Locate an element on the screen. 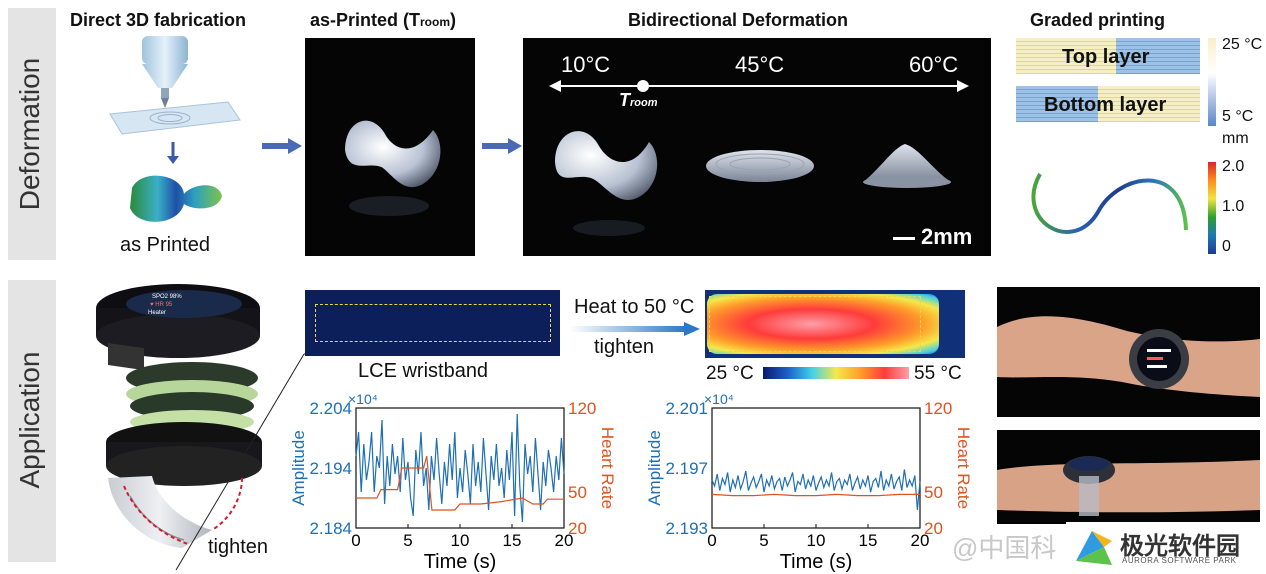  social-watermark: @中国科 is located at coordinates (1004, 548).